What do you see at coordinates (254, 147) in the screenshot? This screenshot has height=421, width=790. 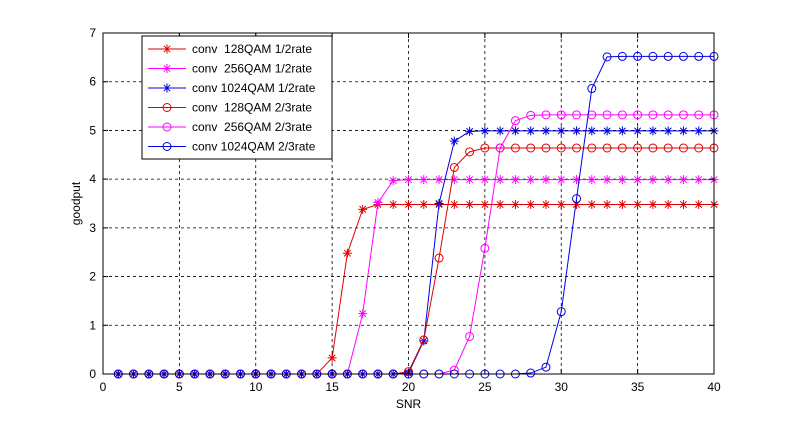 I see `legend-label: conv 1024QAM 2/3rate` at bounding box center [254, 147].